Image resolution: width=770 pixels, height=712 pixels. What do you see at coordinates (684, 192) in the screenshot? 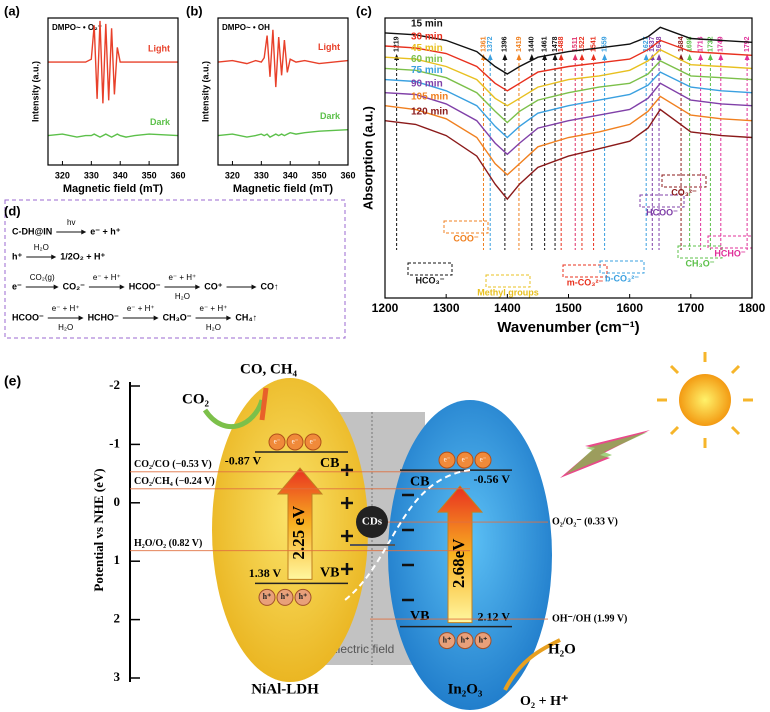
I see `group-label: CO₃²⁻` at bounding box center [684, 192].